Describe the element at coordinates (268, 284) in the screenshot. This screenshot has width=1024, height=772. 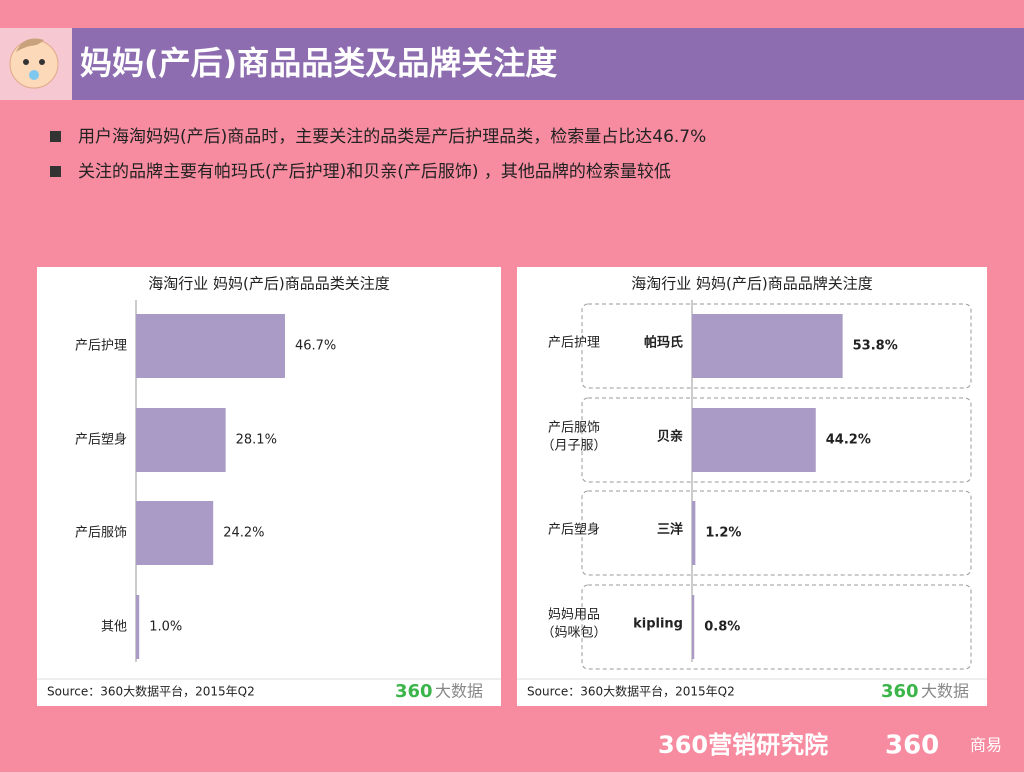
I see `chart-title: 海淘行业 妈妈(产后)商品品类关注度` at that location.